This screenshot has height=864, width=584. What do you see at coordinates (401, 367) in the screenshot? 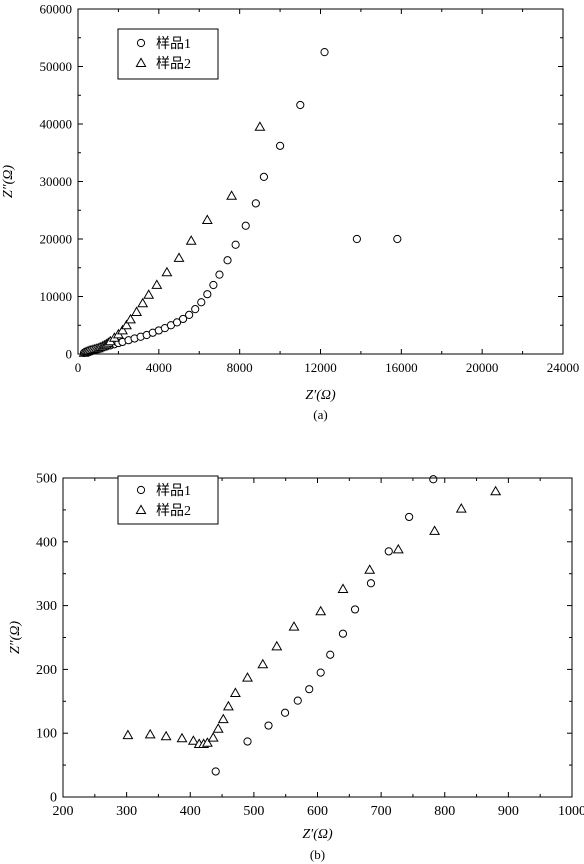
I see `x-tick-label: 16000` at bounding box center [401, 367].